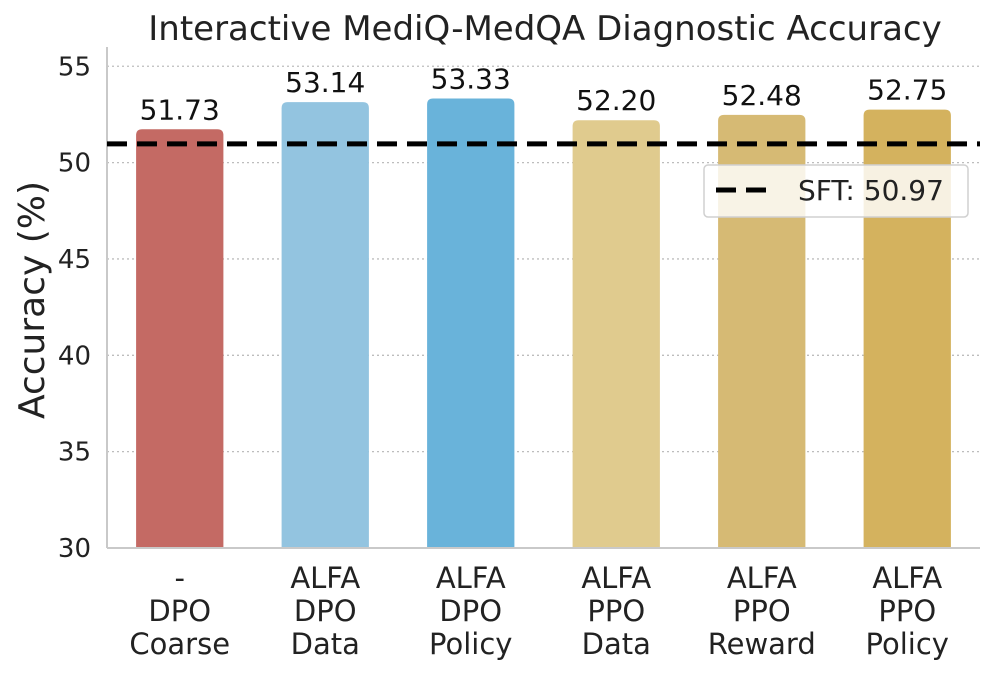 The width and height of the screenshot is (996, 679). Describe the element at coordinates (74, 164) in the screenshot. I see `y-tick-label: 50` at that location.